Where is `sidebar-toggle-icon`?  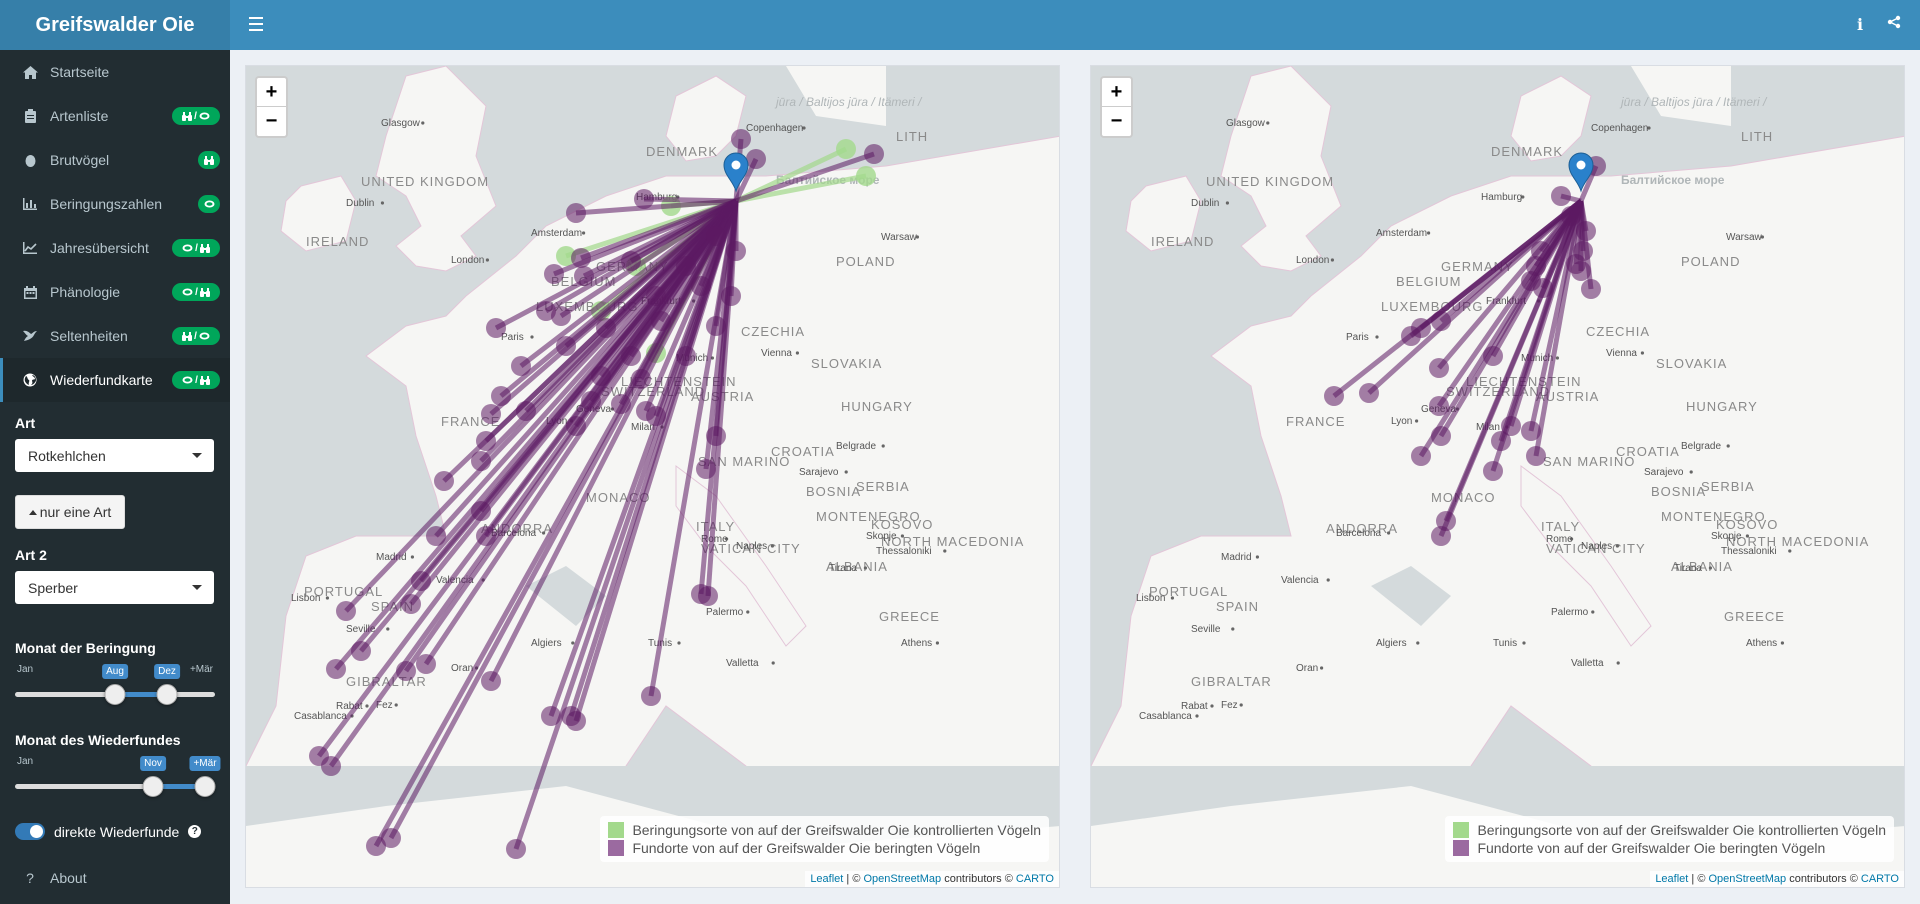 sidebar-toggle-icon is located at coordinates (256, 25).